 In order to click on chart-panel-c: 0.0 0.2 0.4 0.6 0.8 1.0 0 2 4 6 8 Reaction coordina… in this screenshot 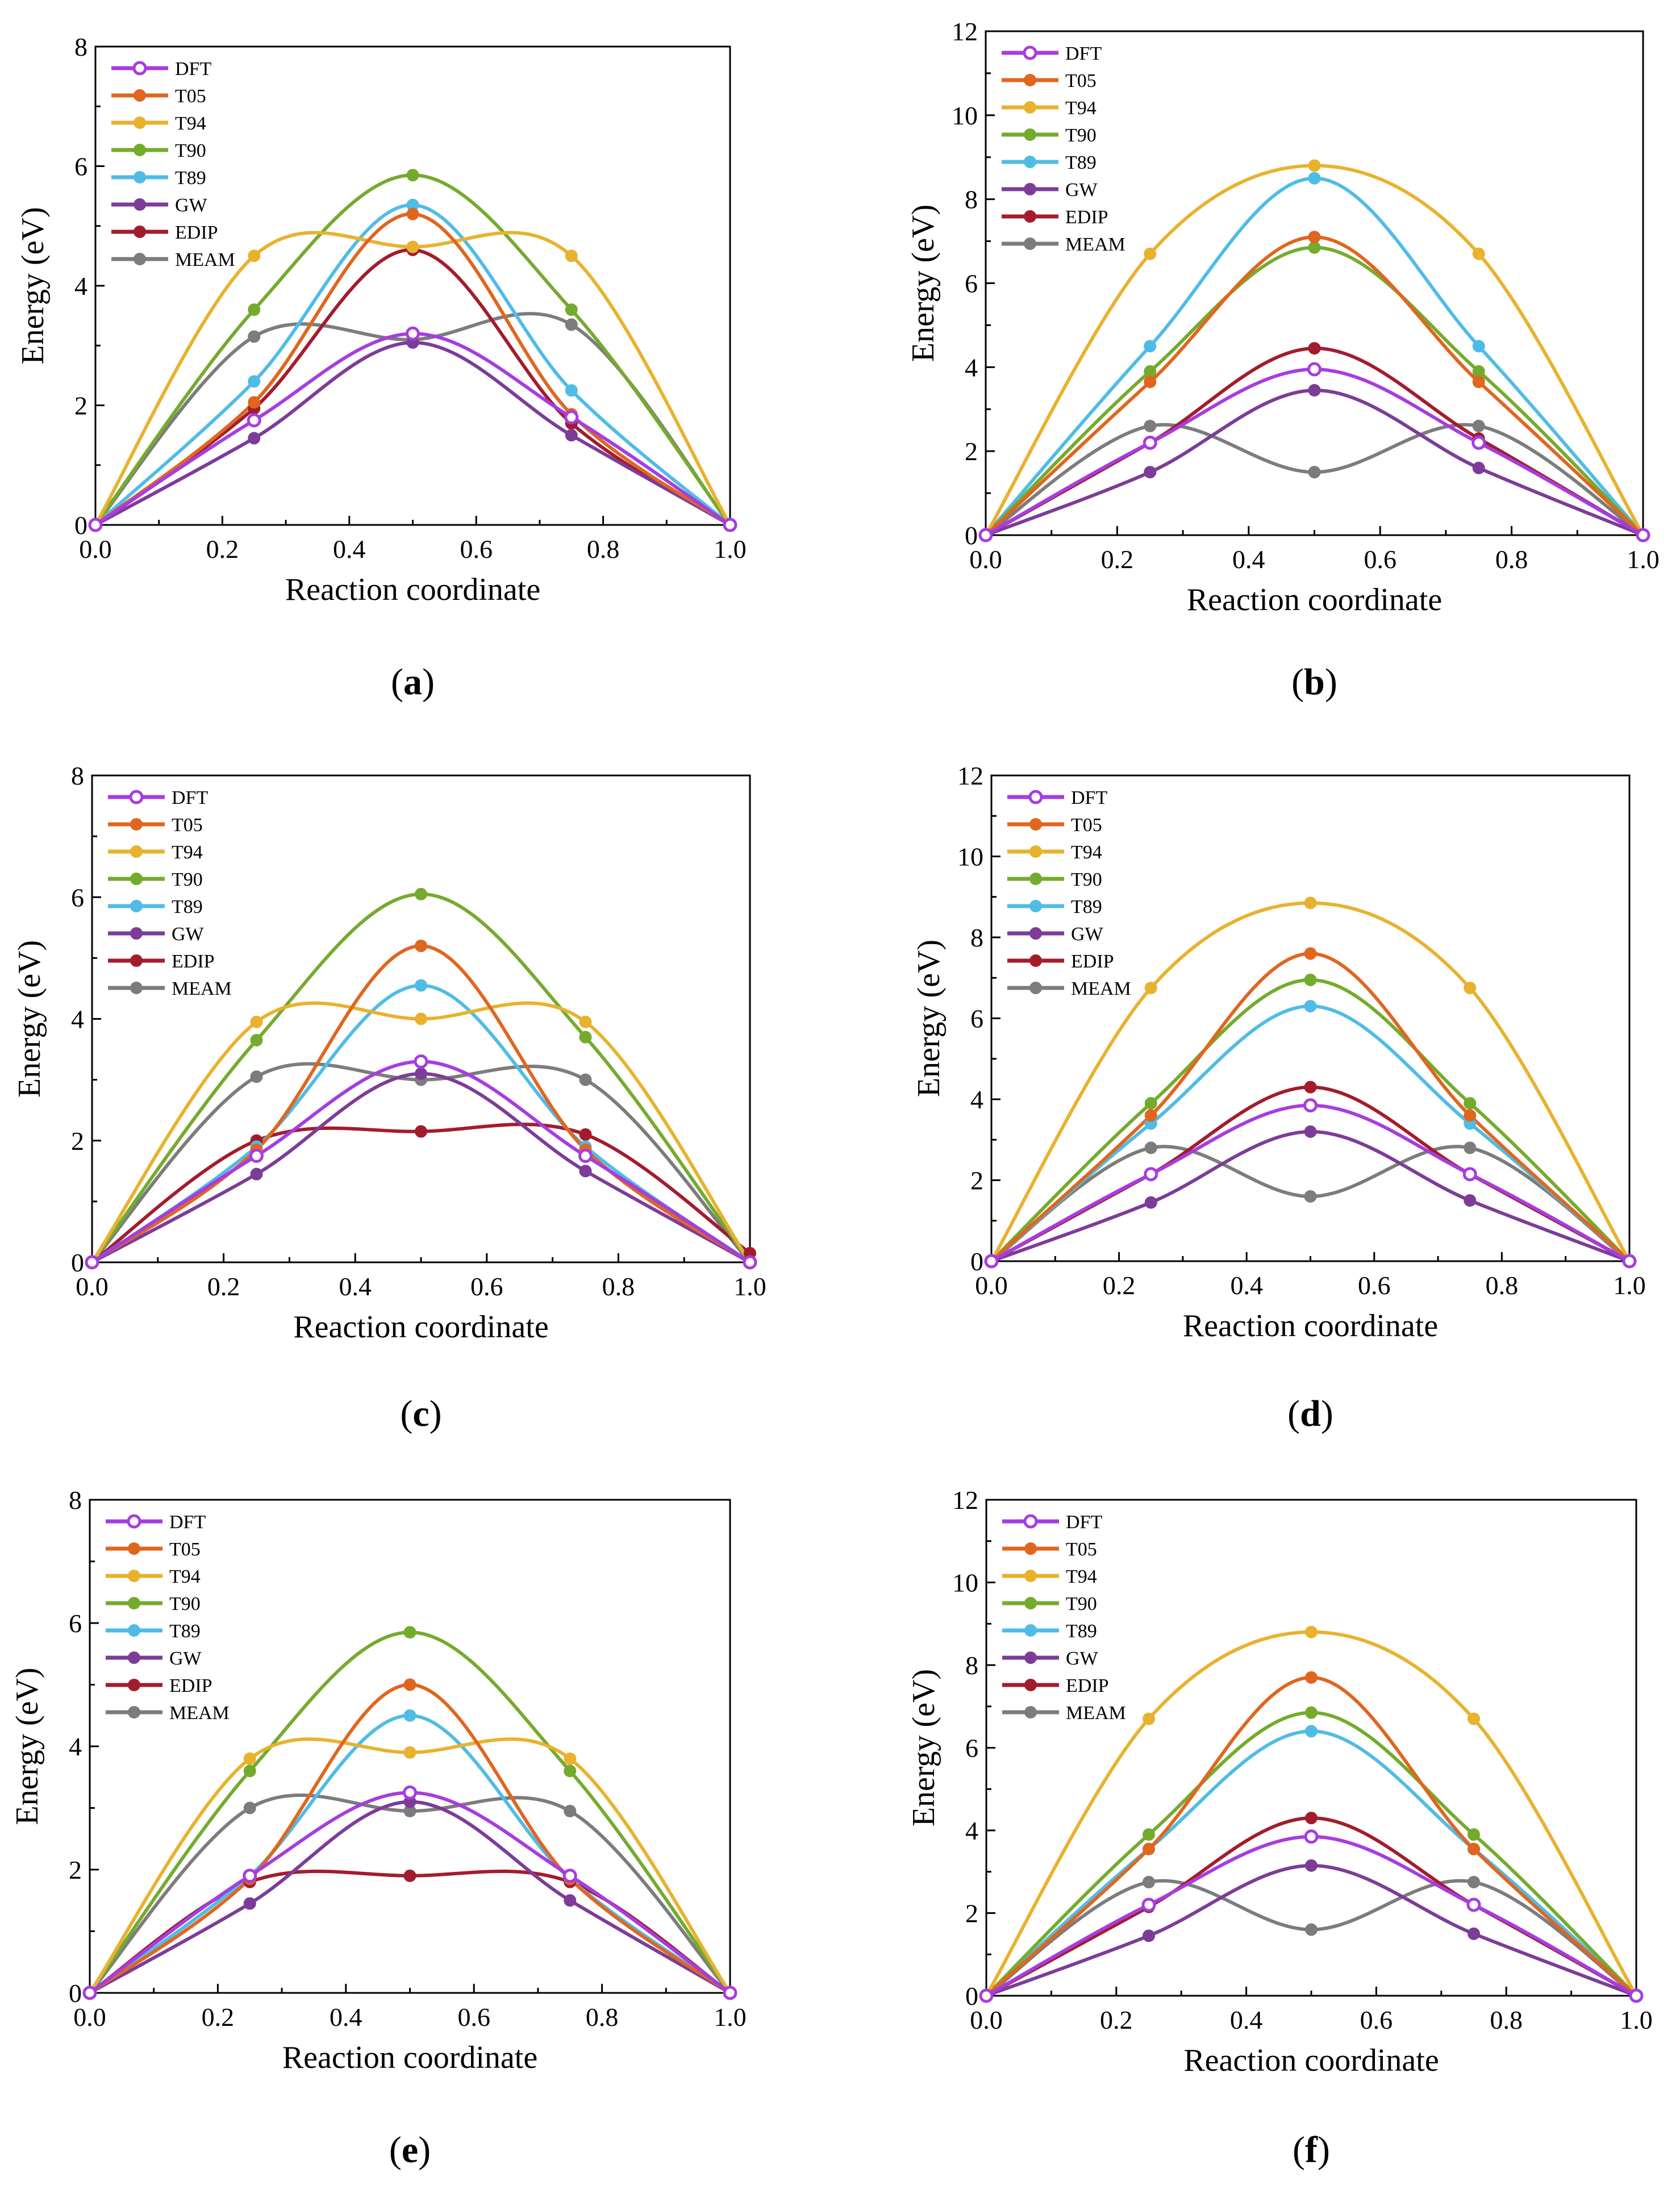, I will do `click(389, 1097)`.